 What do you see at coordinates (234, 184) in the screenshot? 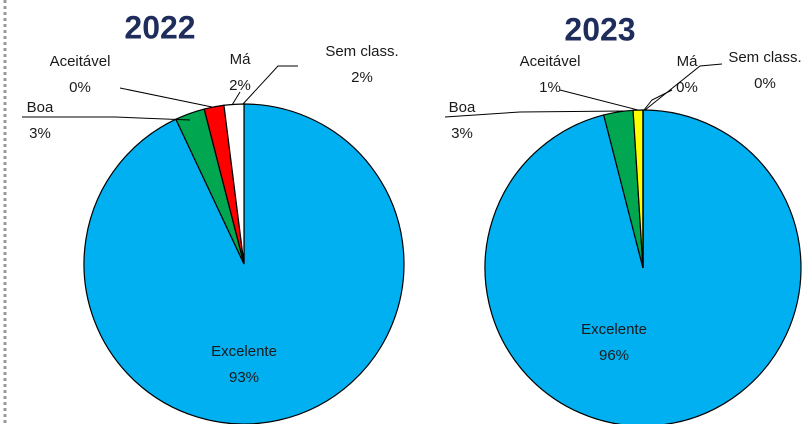
I see `pie-slice` at bounding box center [234, 184].